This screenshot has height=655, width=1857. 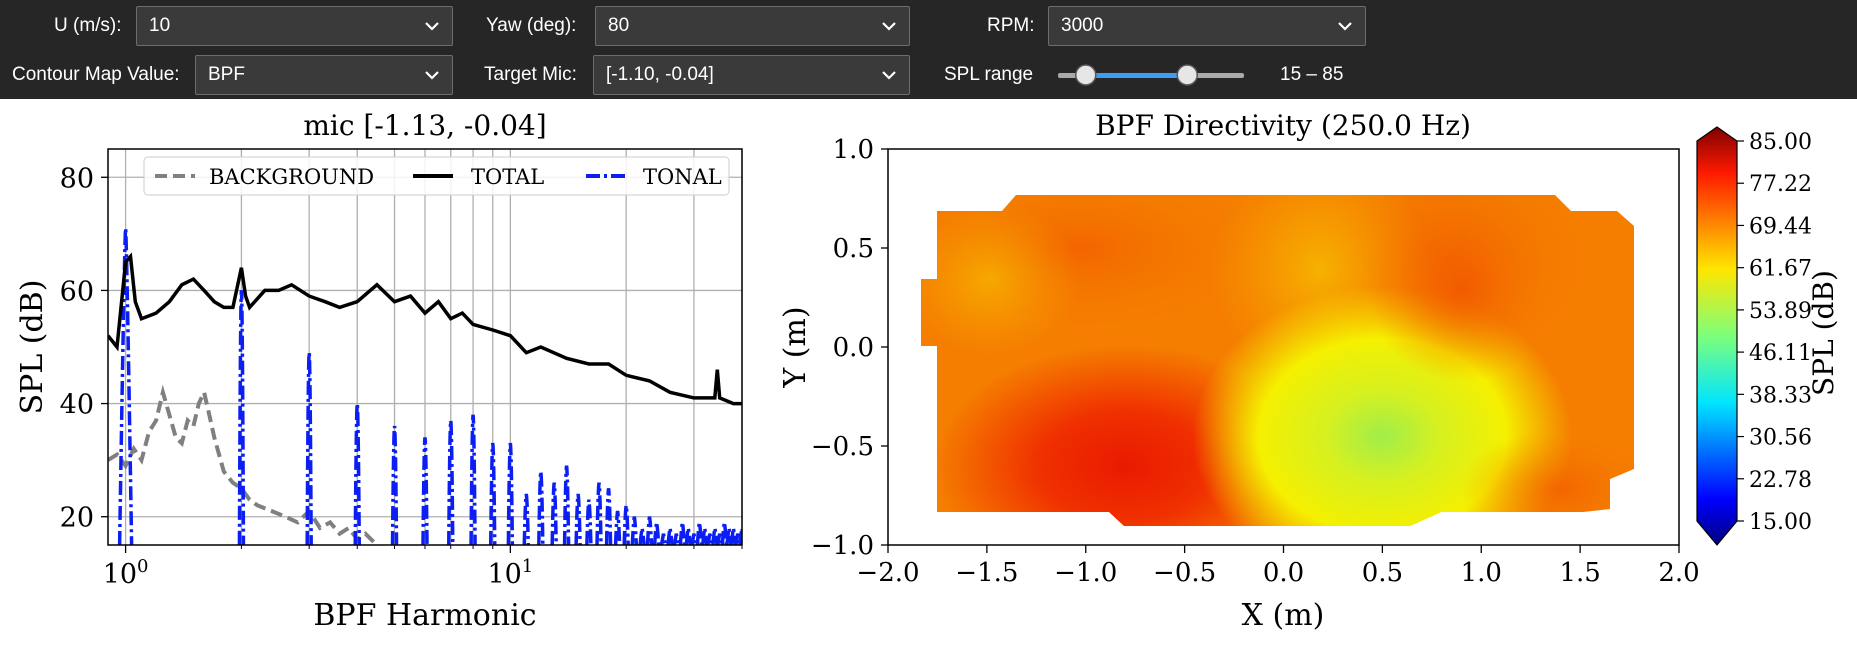 What do you see at coordinates (986, 573) in the screenshot?
I see `x-tick-label: −1.5` at bounding box center [986, 573].